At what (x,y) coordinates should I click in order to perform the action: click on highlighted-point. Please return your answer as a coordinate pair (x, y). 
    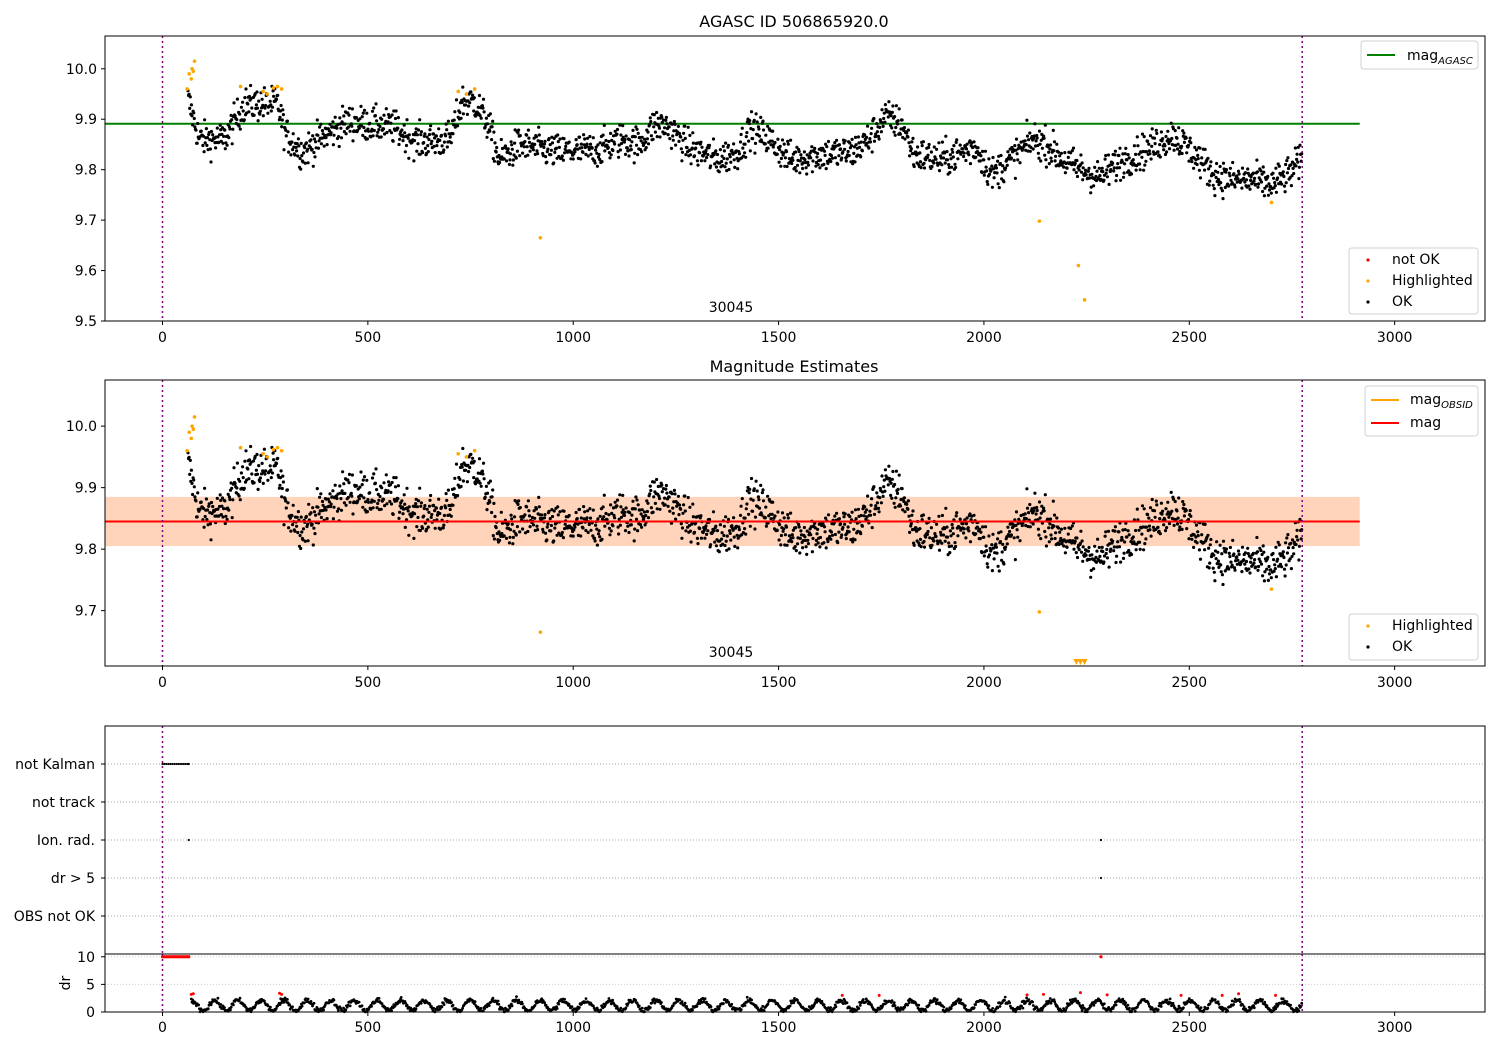
    Looking at the image, I should click on (474, 450).